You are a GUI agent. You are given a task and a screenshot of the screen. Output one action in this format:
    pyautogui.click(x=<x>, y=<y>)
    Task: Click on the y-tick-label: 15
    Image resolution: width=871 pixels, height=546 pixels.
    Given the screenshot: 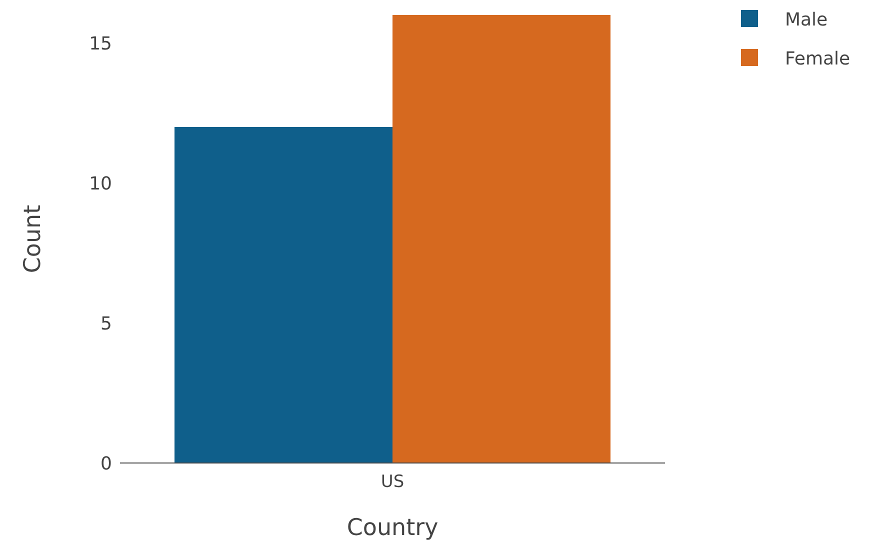 What is the action you would take?
    pyautogui.click(x=100, y=43)
    